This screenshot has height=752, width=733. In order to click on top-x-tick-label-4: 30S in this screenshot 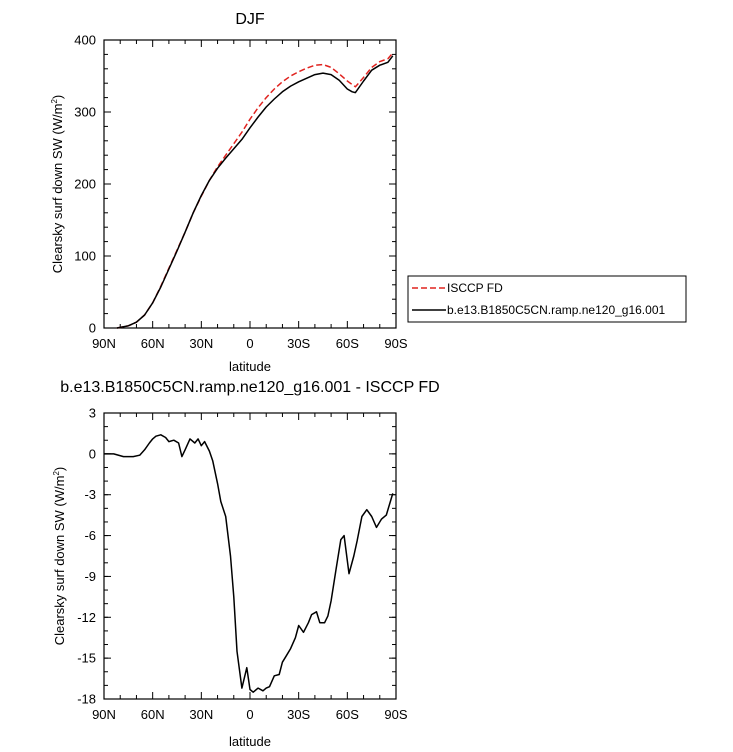, I will do `click(298, 343)`.